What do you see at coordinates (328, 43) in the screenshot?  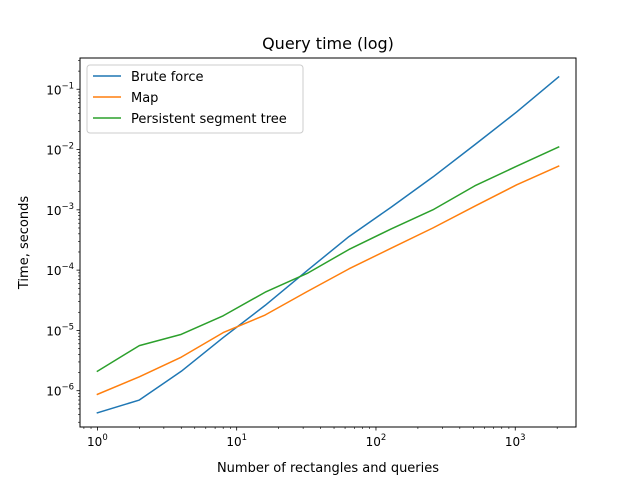 I see `chart-title: Query time (log)` at bounding box center [328, 43].